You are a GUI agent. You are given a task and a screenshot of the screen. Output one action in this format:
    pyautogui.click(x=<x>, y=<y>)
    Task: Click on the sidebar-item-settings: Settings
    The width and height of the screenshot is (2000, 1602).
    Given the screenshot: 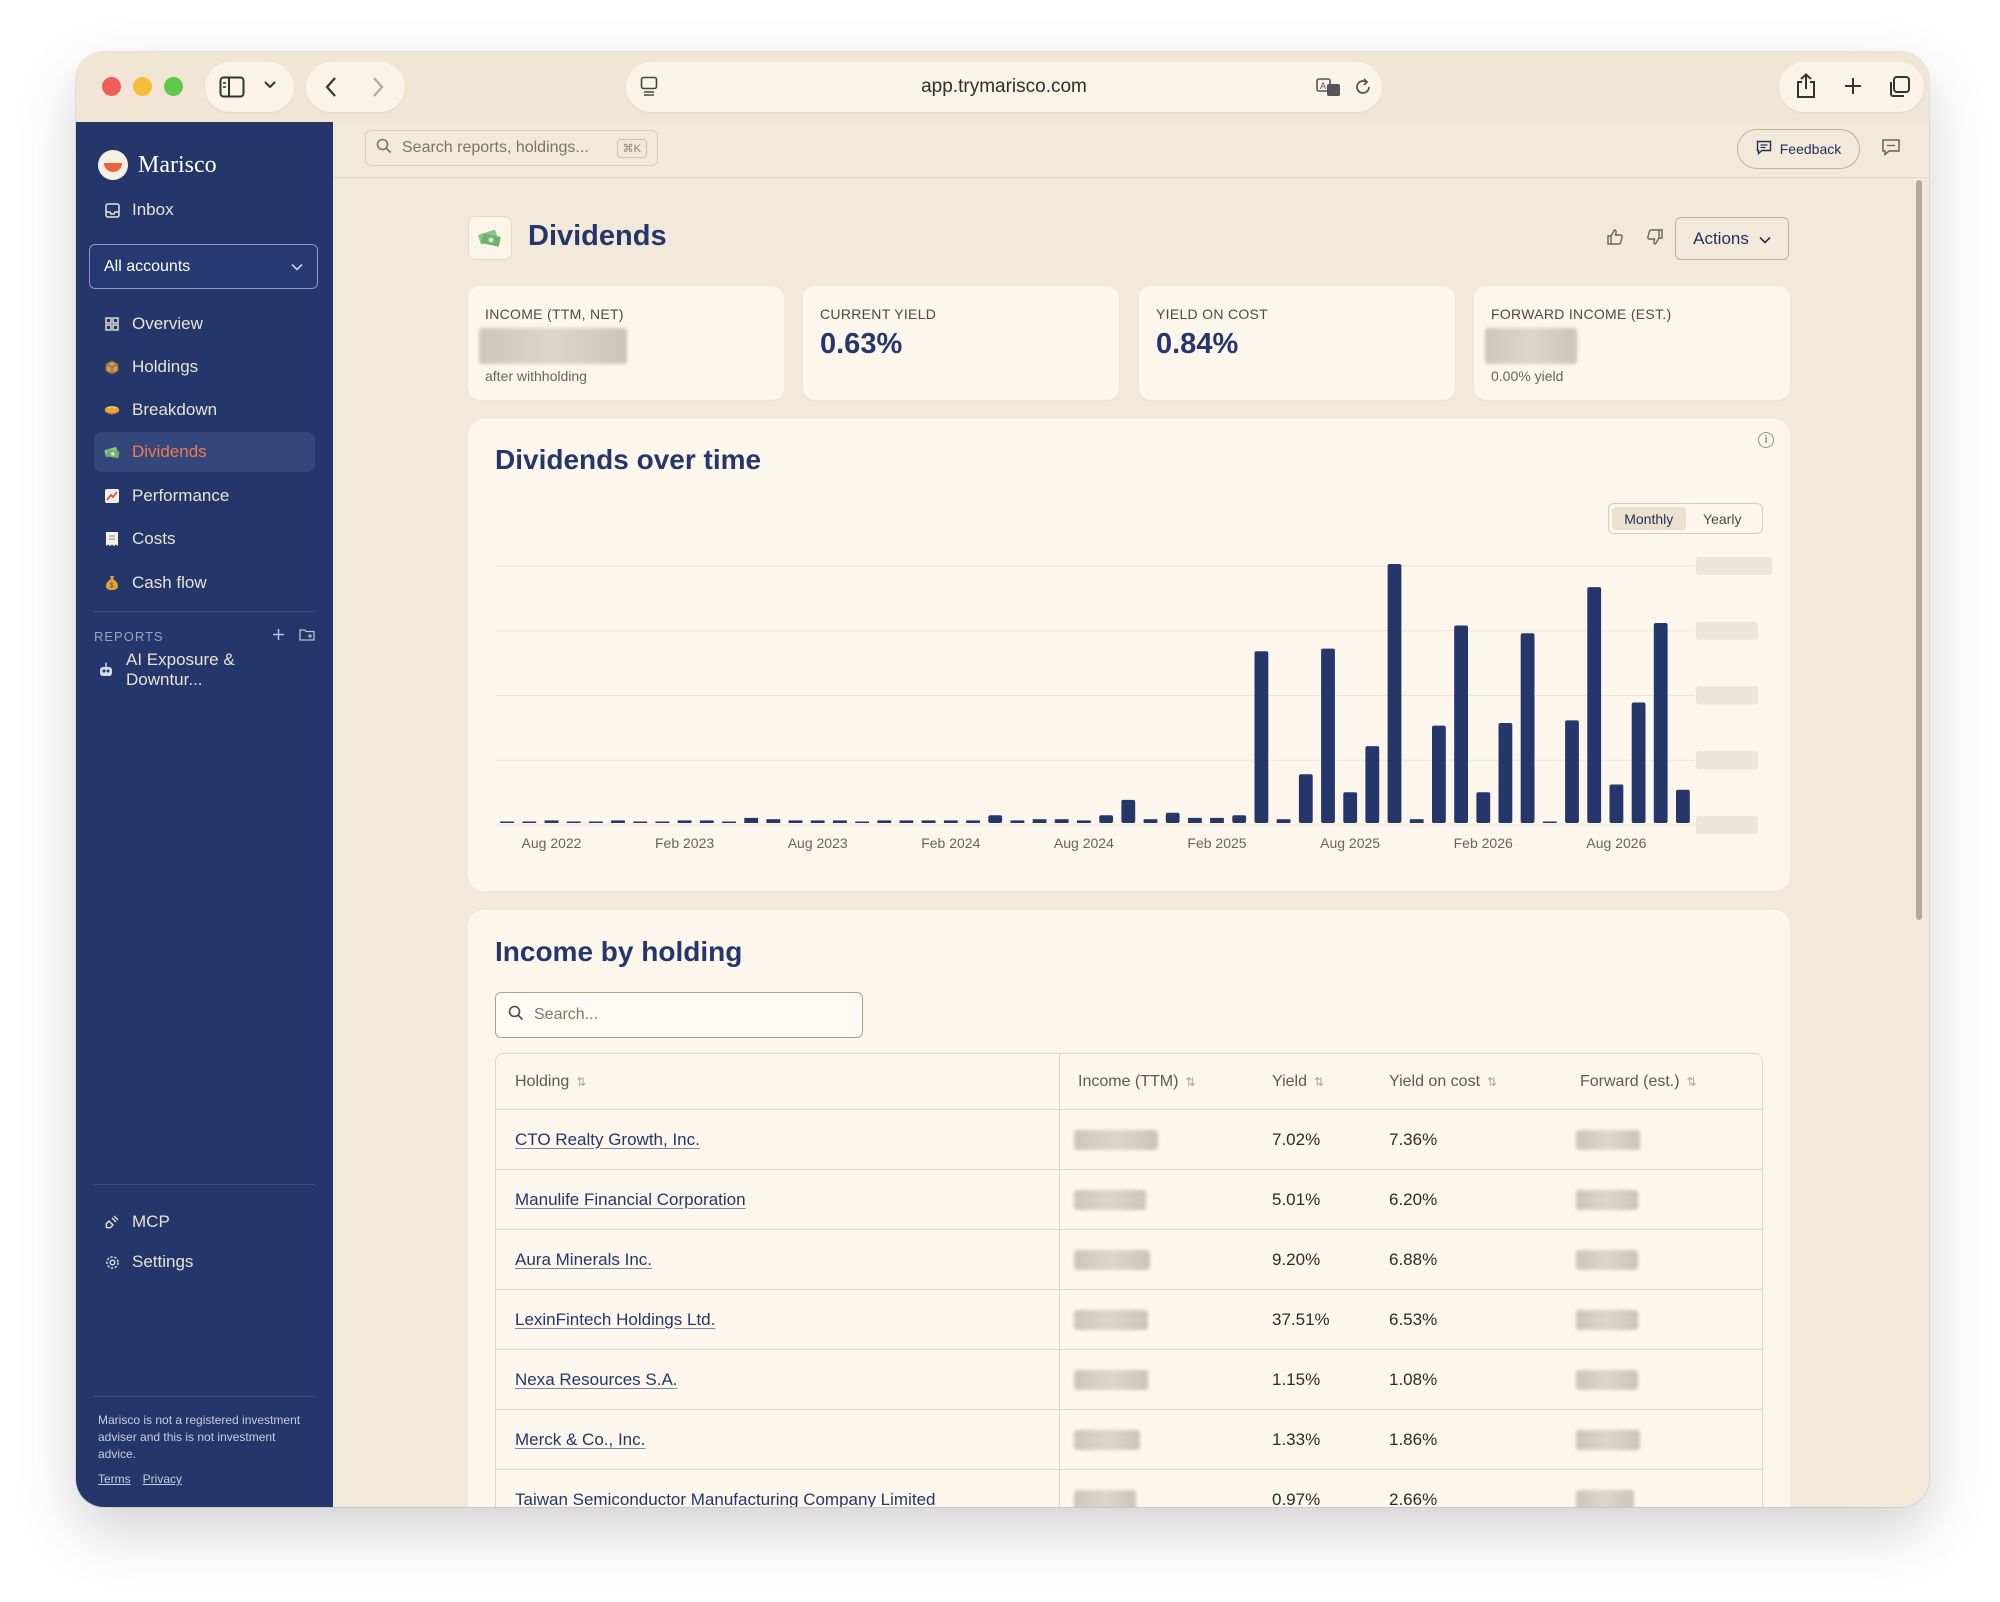 What is the action you would take?
    pyautogui.click(x=204, y=1262)
    